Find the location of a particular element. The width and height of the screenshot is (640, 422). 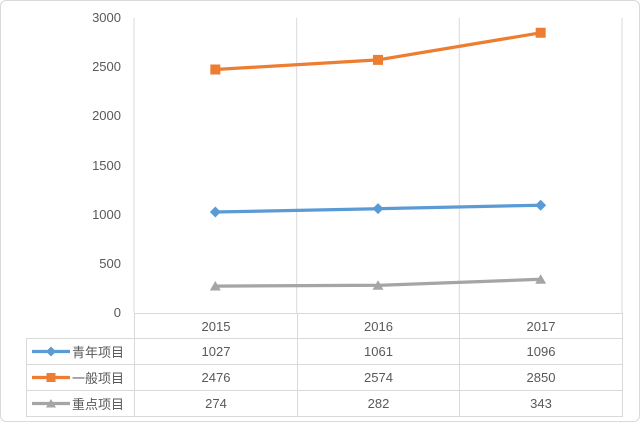

legend-cell: 青年项目 is located at coordinates (80, 351).